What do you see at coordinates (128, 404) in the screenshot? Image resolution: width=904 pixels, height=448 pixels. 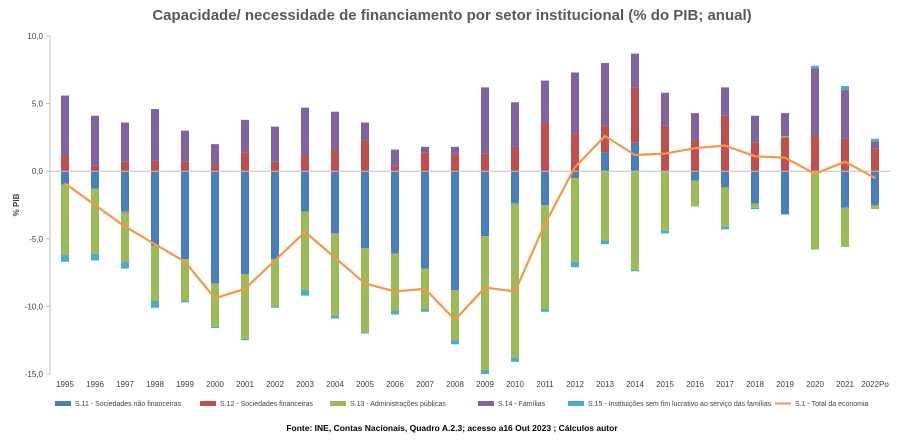 I see `legend-label: S.11 - Sociedades não financeiras` at bounding box center [128, 404].